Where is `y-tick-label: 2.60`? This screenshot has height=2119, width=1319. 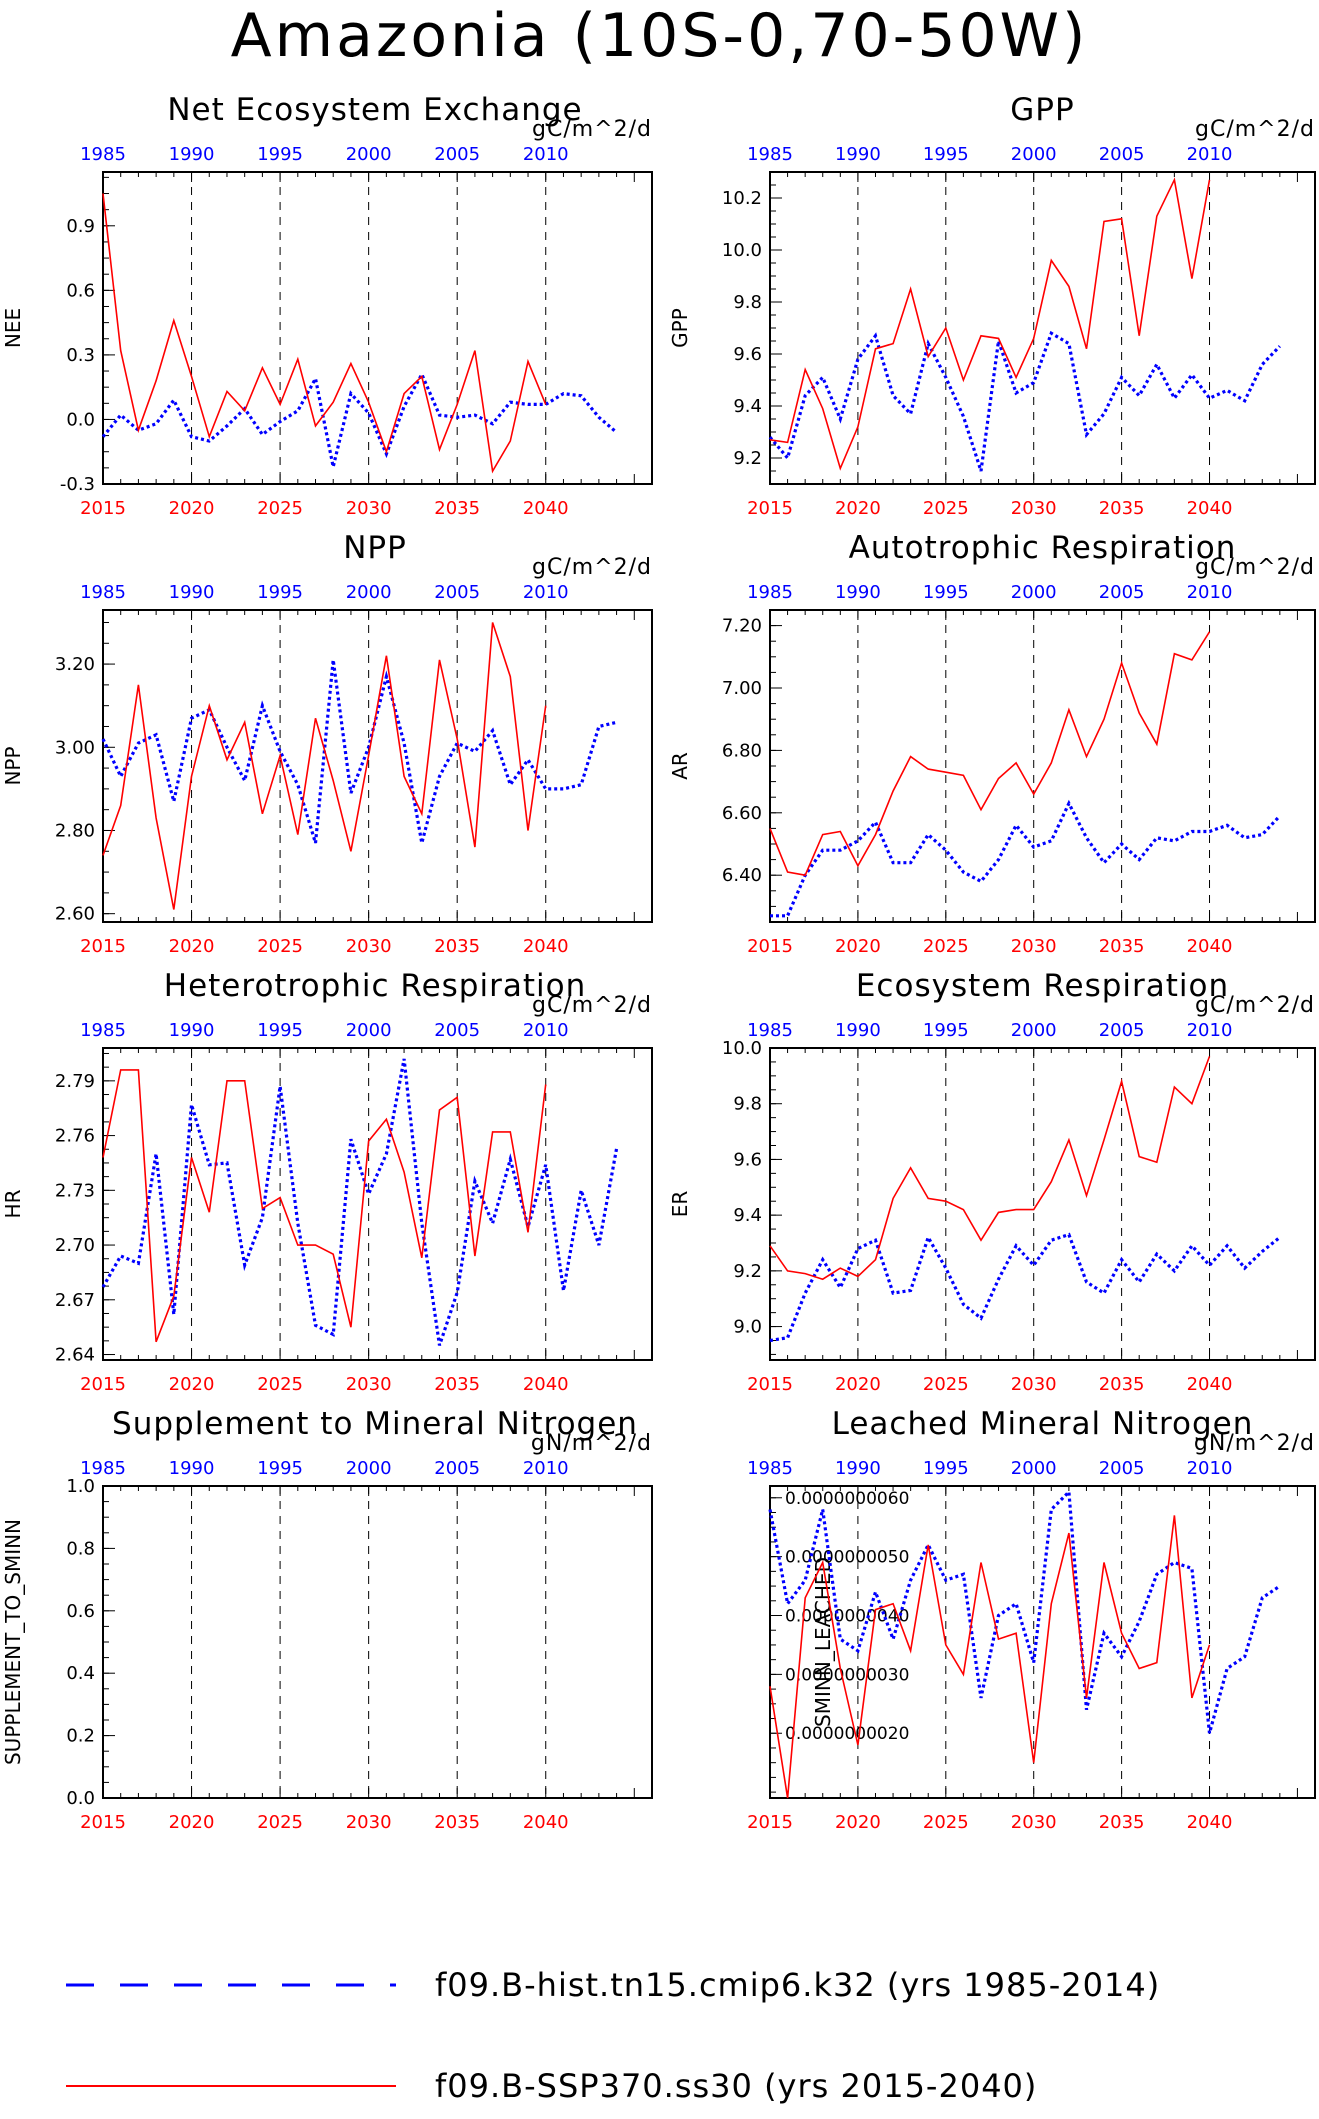
y-tick-label: 2.60 is located at coordinates (75, 914).